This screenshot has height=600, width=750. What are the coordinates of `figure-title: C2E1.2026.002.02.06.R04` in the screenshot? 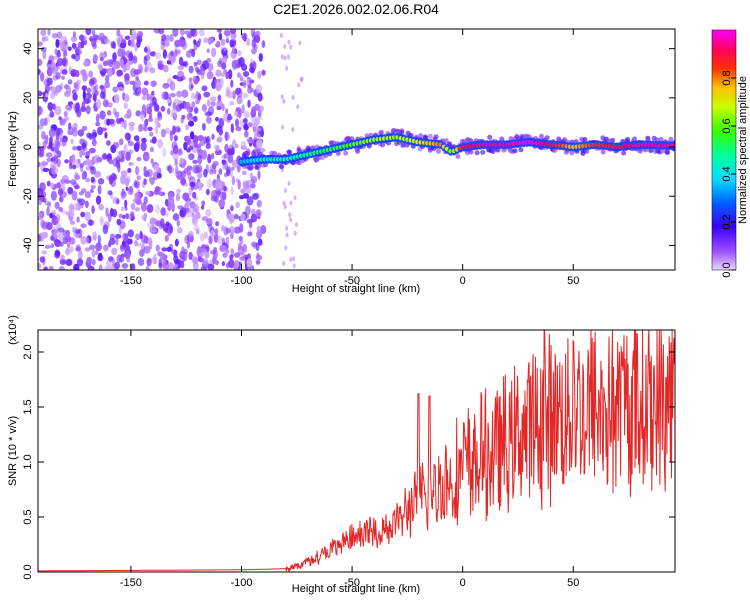 It's located at (356, 9).